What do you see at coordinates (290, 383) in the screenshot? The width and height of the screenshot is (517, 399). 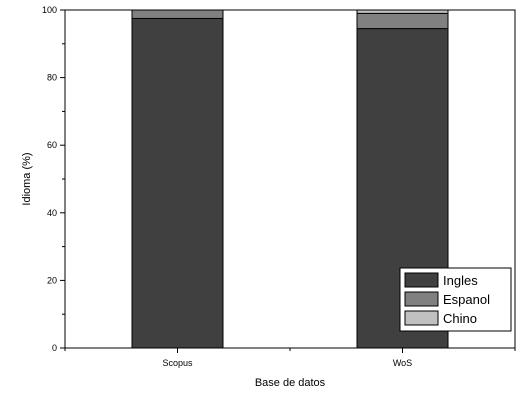 I see `x-axis-title: Base de datos` at bounding box center [290, 383].